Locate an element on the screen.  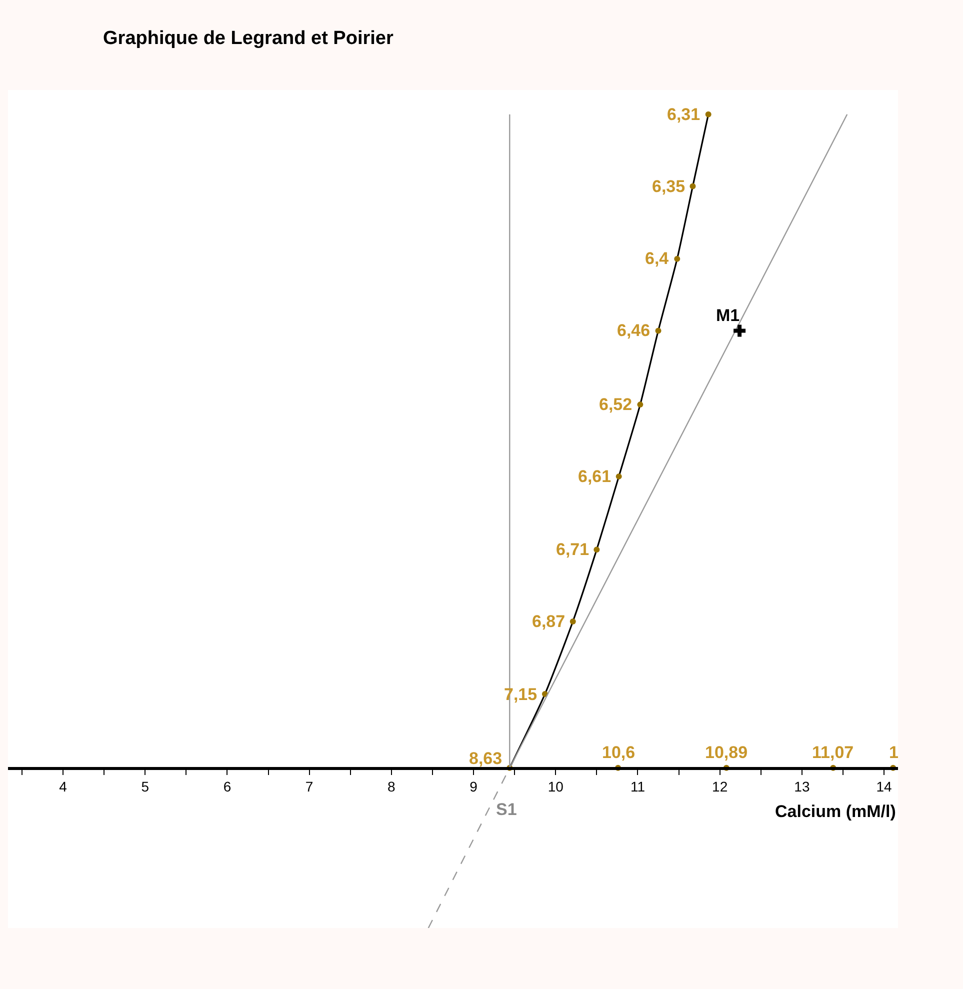
annotation: 6,31 is located at coordinates (683, 114).